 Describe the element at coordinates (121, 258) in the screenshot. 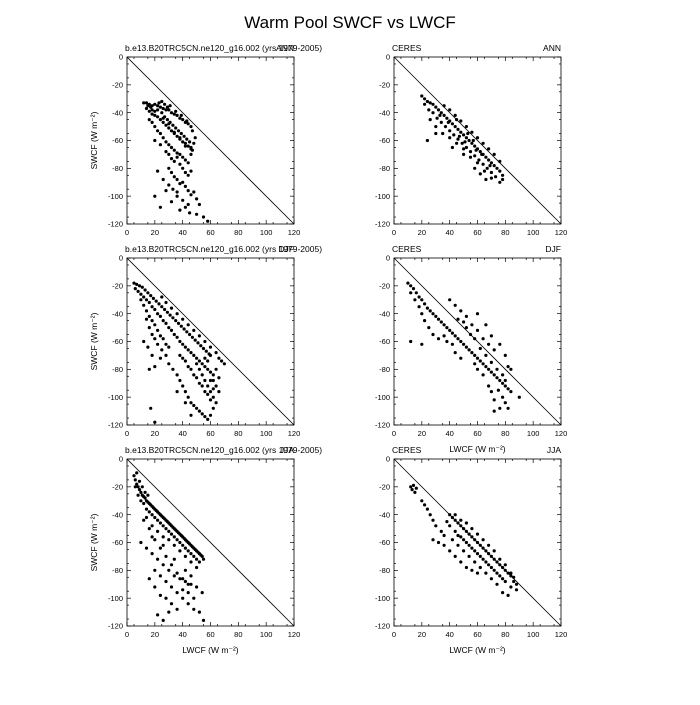

I see `y-tick-label: 0` at that location.